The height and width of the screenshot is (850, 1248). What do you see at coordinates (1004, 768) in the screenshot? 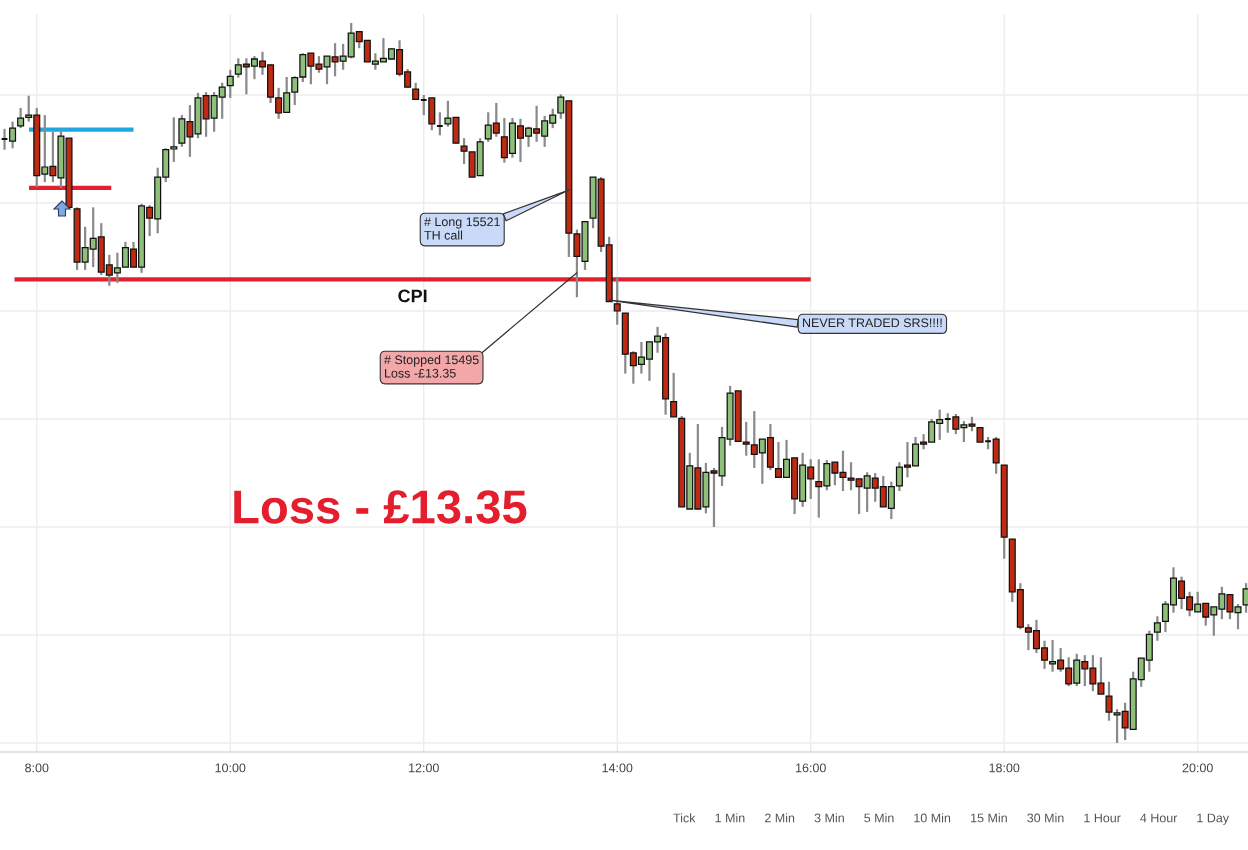
I see `x-tick-label: 18:00` at bounding box center [1004, 768].